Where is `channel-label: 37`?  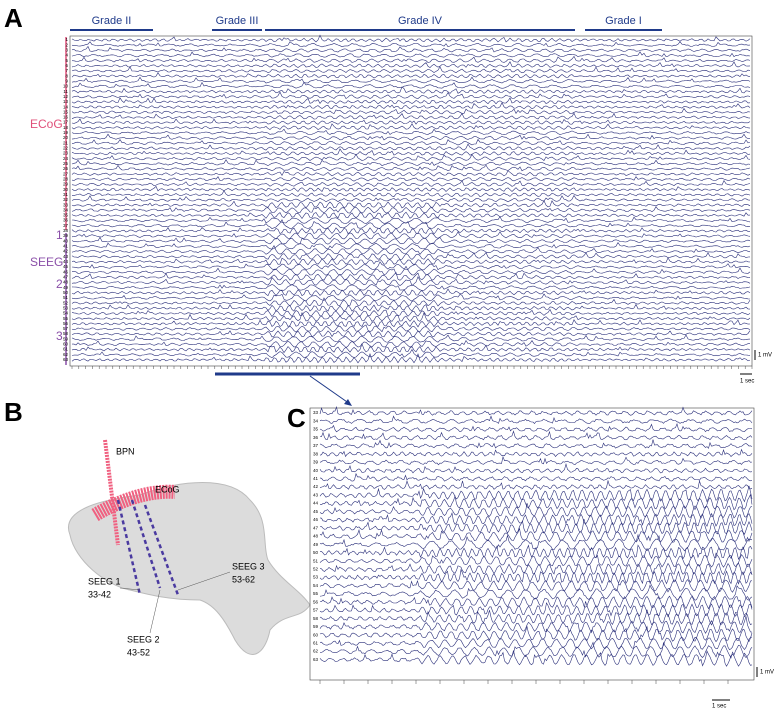
channel-label: 37 is located at coordinates (66, 225).